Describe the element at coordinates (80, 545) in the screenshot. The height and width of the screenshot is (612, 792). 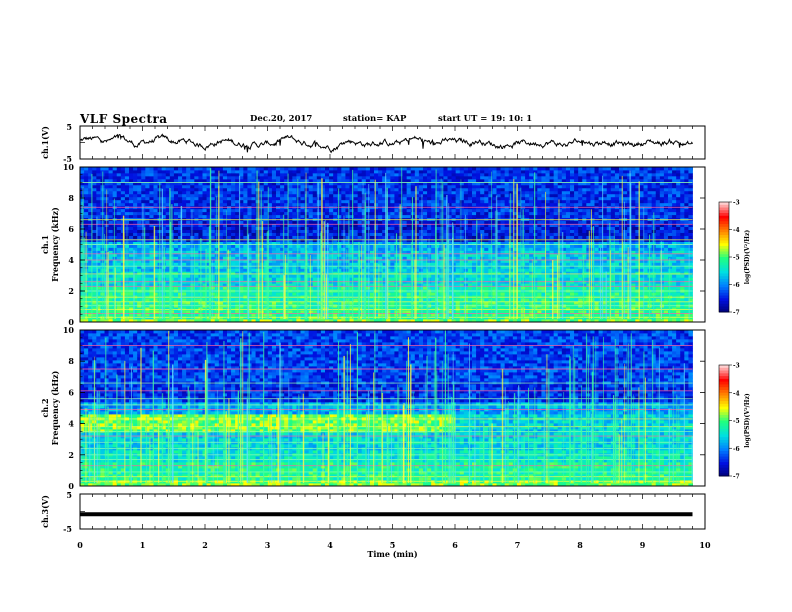
I see `x-tick-label: 0` at that location.